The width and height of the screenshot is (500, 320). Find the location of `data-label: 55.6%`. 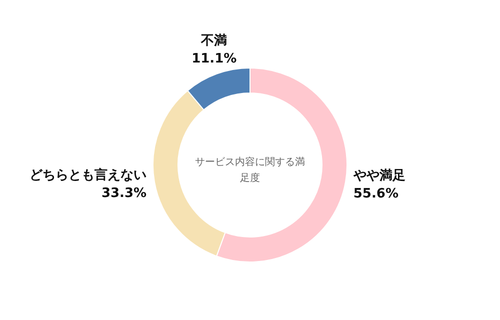

data-label: 55.6% is located at coordinates (375, 194).